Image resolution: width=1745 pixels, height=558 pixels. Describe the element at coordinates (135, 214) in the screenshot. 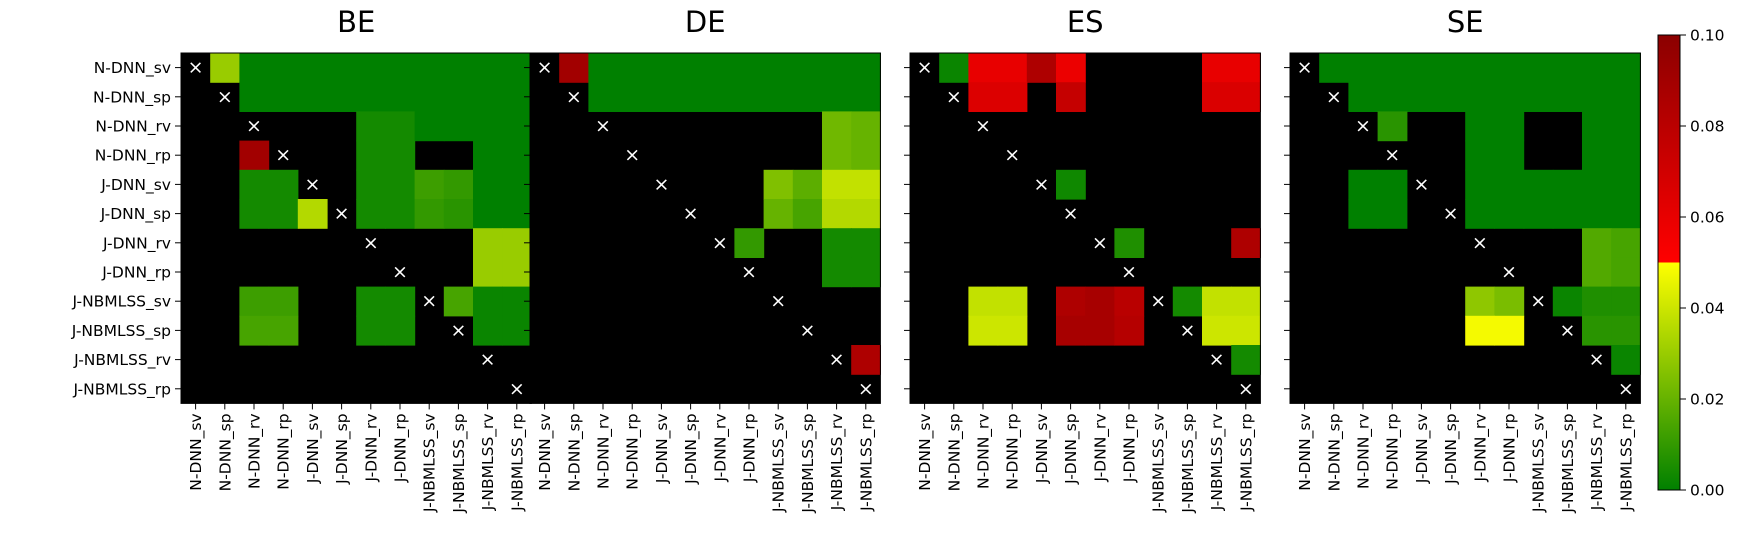

I see `y-tick-label: J-DNN_sp` at that location.